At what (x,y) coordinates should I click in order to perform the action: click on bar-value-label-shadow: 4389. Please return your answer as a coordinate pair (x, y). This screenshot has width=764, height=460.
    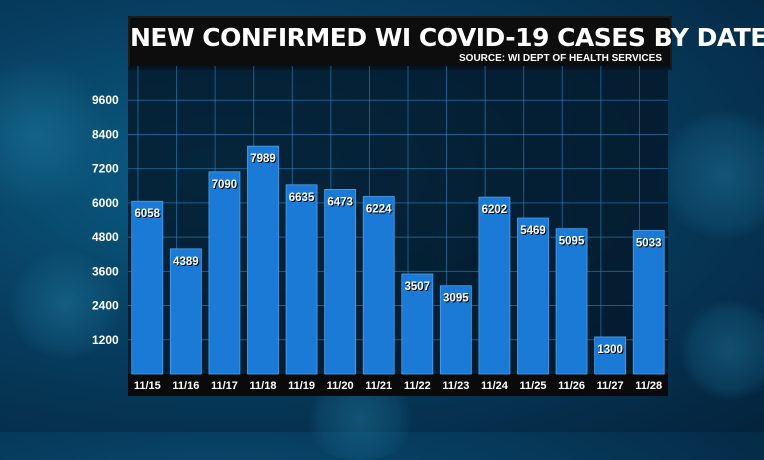
    Looking at the image, I should click on (187, 263).